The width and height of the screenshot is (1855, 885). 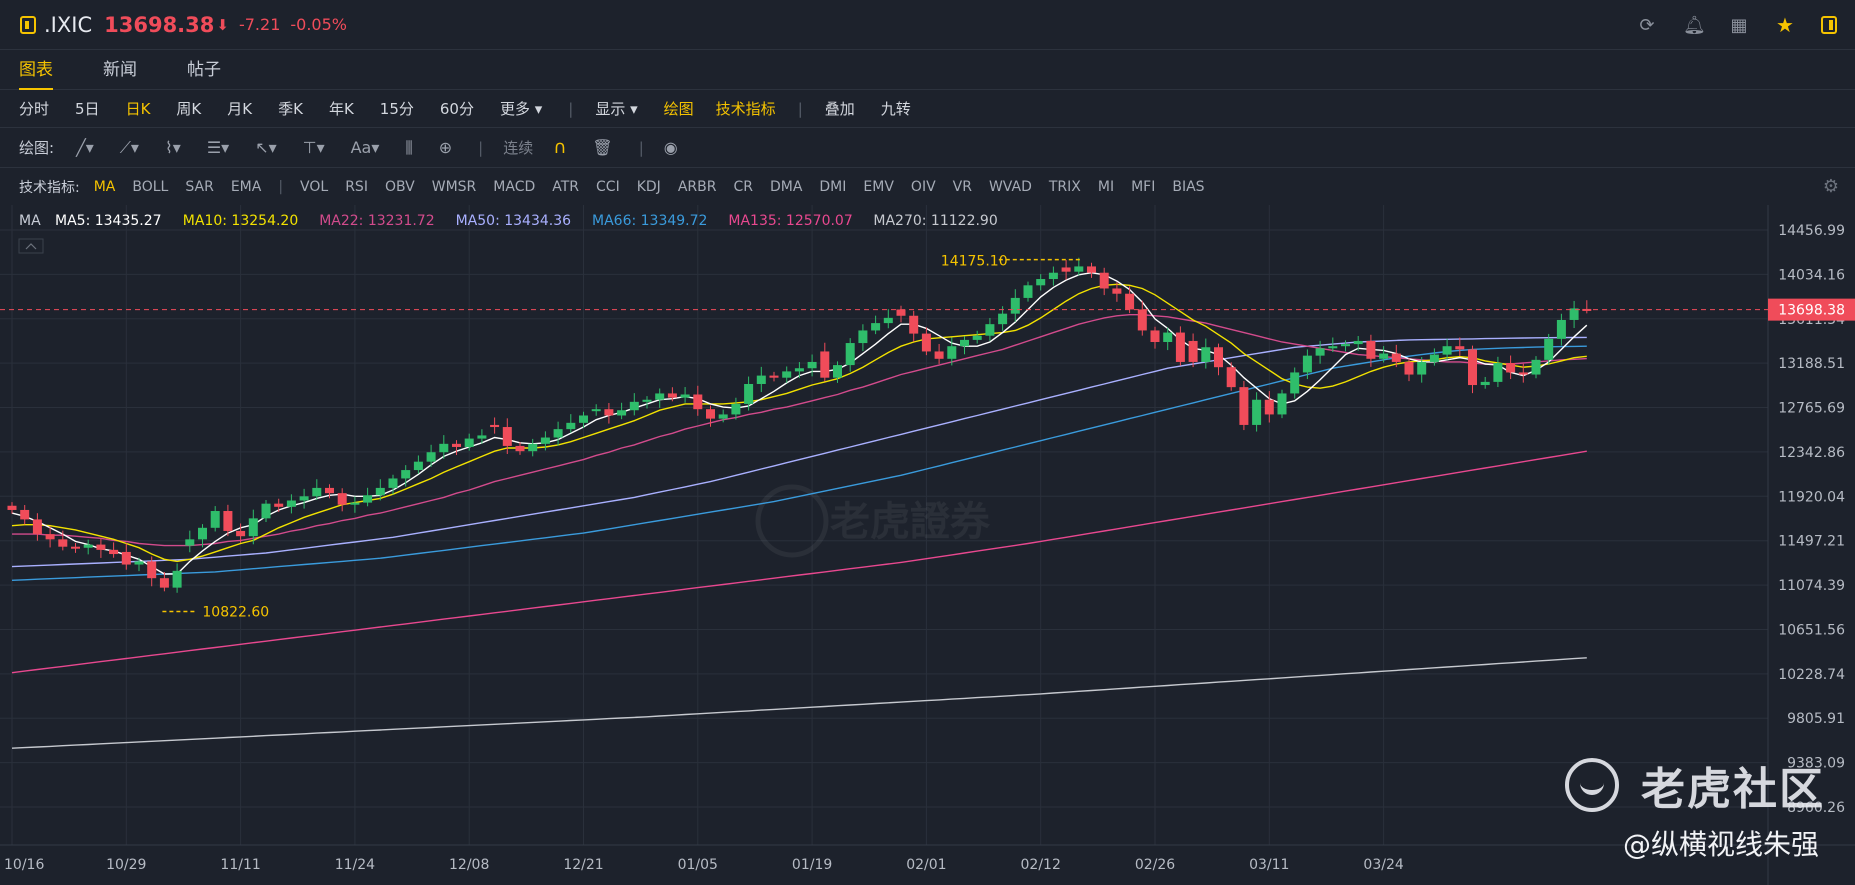 What do you see at coordinates (1829, 25) in the screenshot?
I see `sidebar-icon` at bounding box center [1829, 25].